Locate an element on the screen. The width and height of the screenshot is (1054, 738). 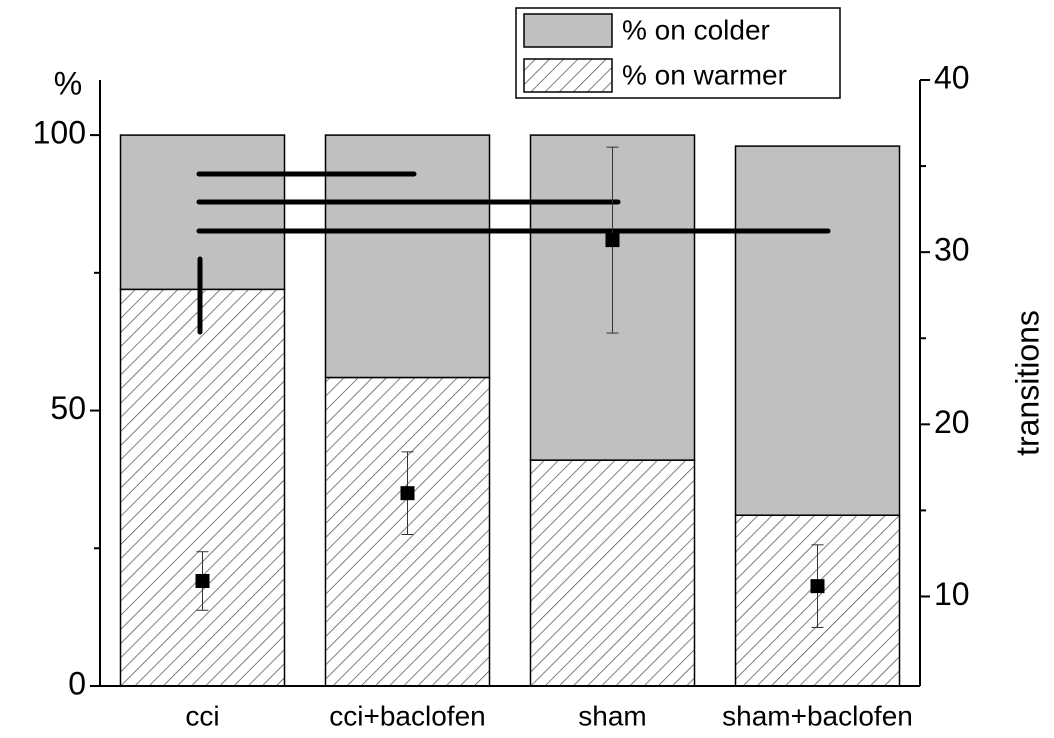
y-tick-label: 100 is located at coordinates (59, 133).